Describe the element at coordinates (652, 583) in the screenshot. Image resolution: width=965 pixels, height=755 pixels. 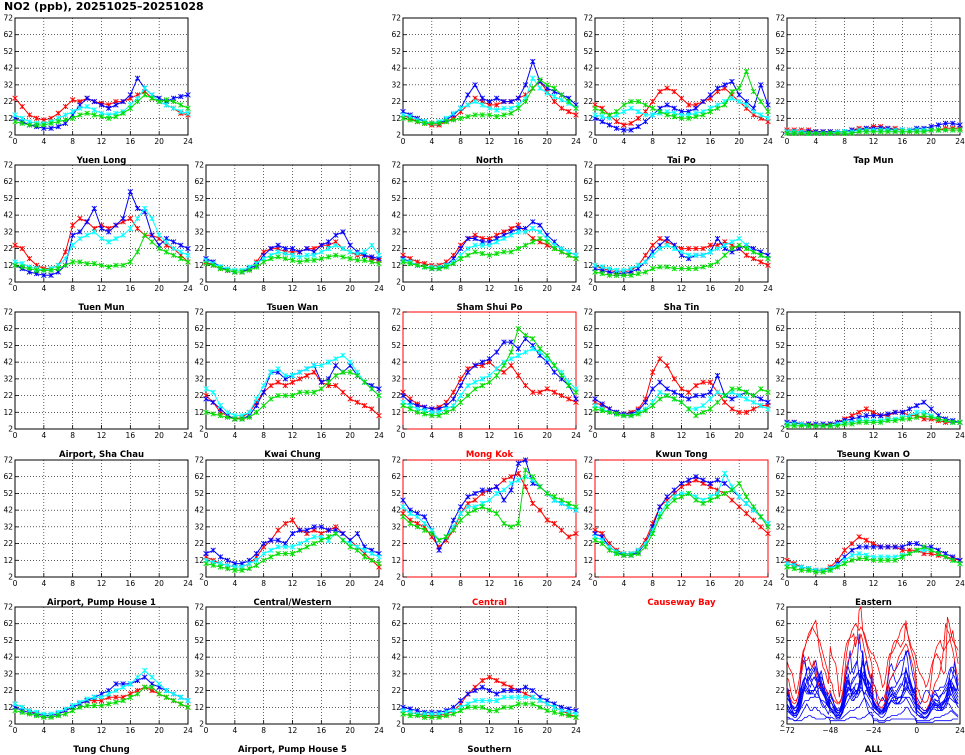
I see `x-tick-label: 8` at that location.